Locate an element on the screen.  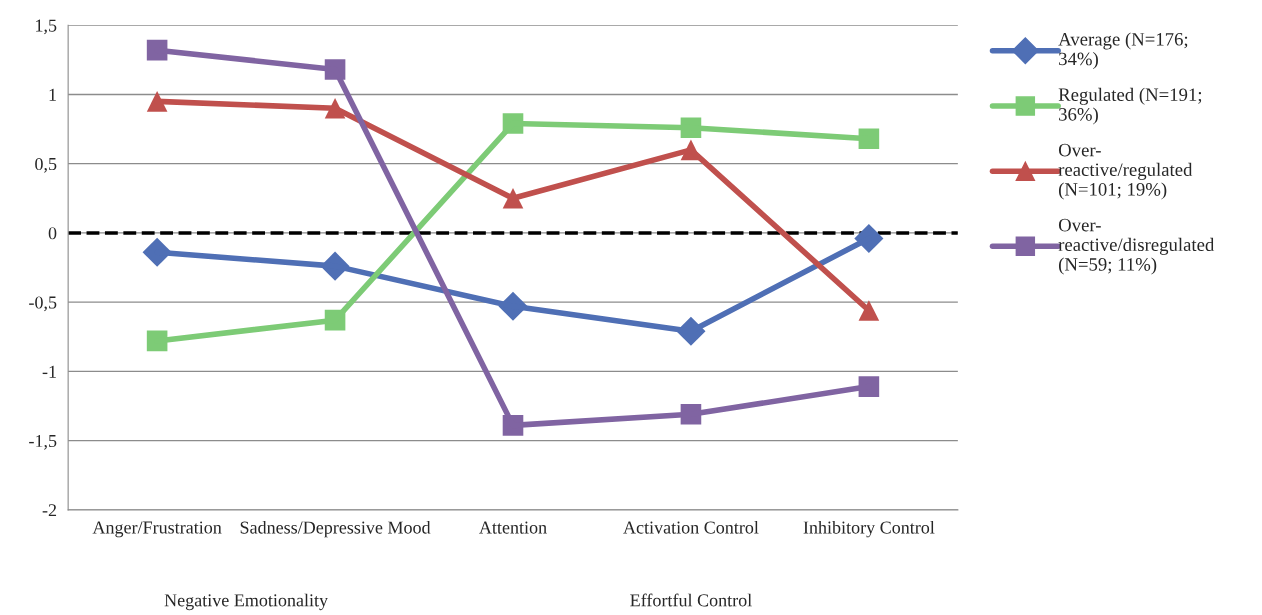
y-tick-label: 1 is located at coordinates (52, 94).